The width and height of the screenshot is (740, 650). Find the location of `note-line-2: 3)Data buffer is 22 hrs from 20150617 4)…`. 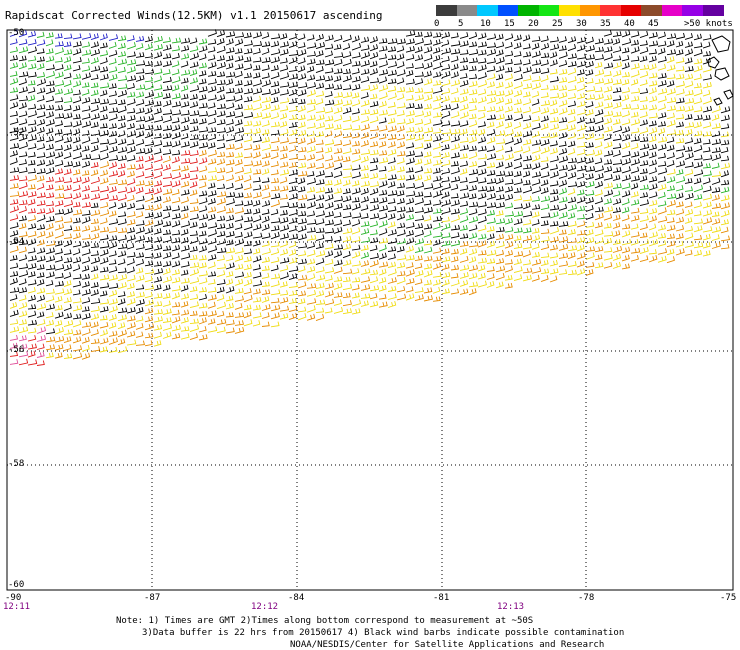

note-line-2: 3)Data buffer is 22 hrs from 20150617 4)… is located at coordinates (383, 633).